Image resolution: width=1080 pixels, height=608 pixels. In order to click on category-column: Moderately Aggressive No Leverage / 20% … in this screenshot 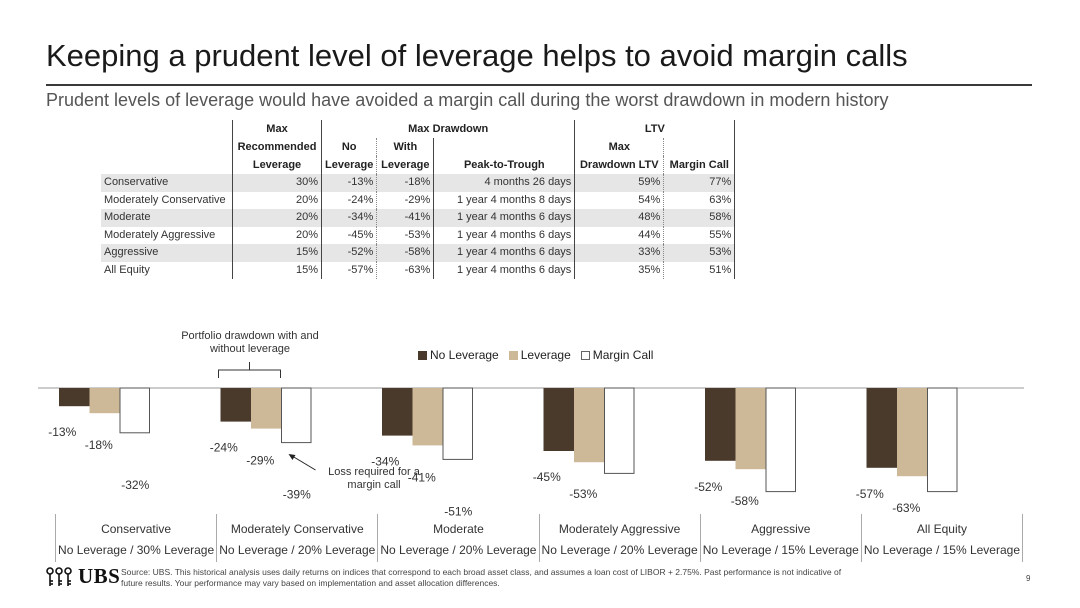, I will do `click(619, 538)`.